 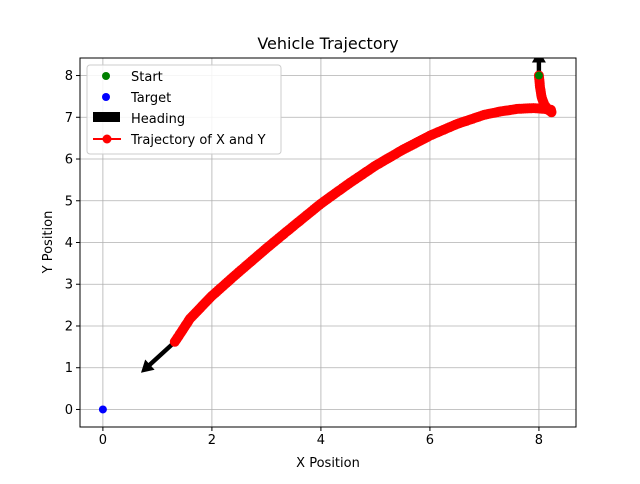 What do you see at coordinates (147, 77) in the screenshot?
I see `legend-start-label: Start` at bounding box center [147, 77].